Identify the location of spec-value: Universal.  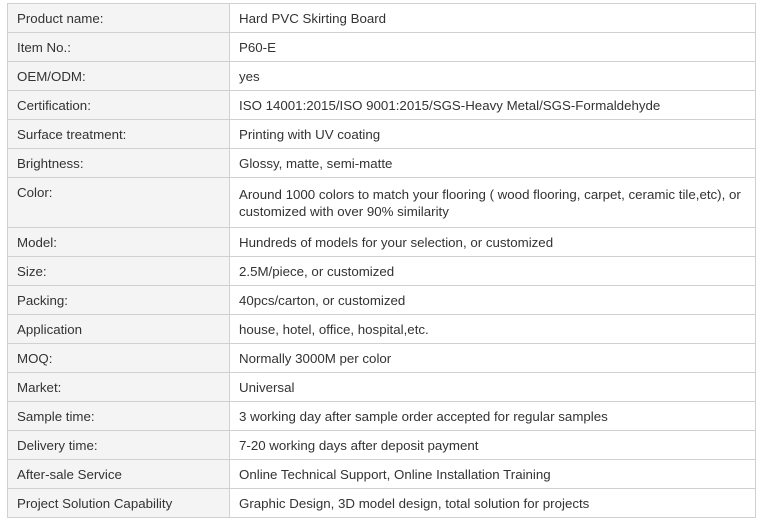
(492, 387).